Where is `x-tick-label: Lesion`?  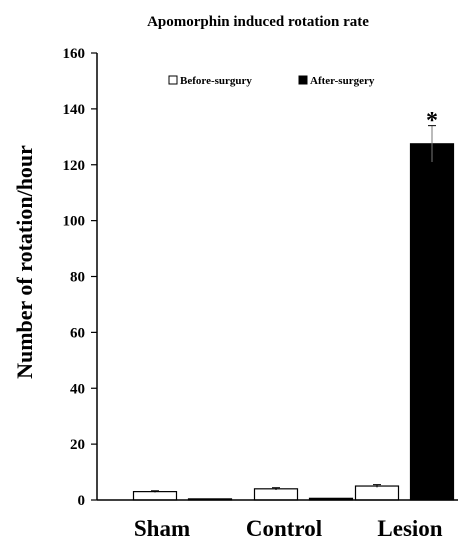
x-tick-label: Lesion is located at coordinates (409, 527).